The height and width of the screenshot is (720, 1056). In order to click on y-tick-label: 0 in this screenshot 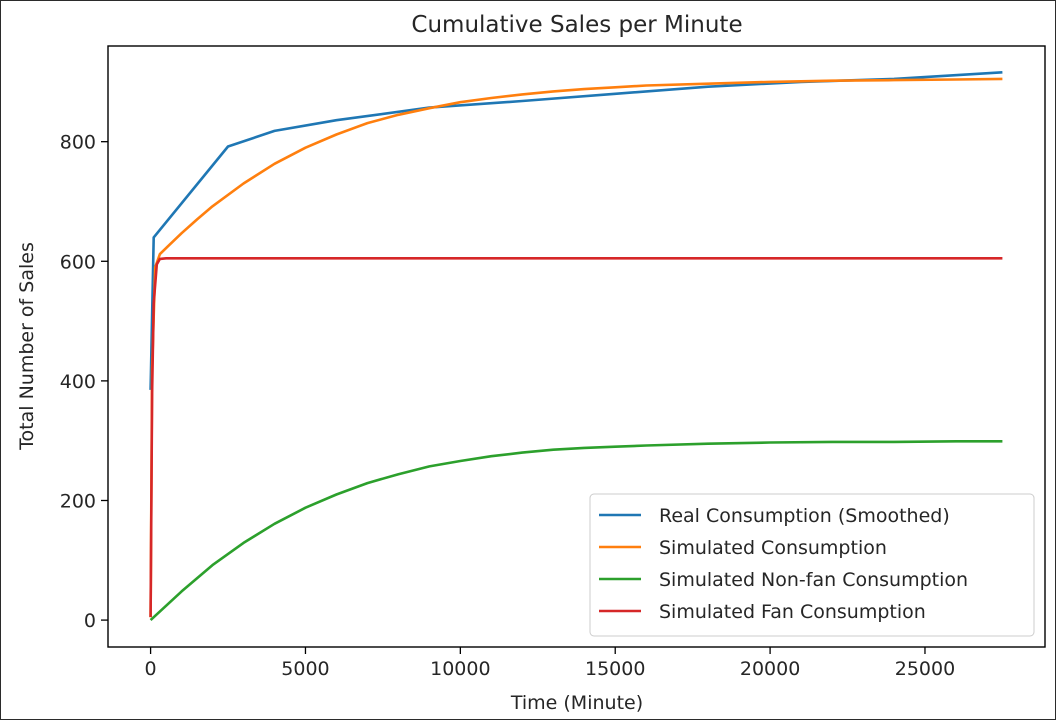, I will do `click(90, 621)`.